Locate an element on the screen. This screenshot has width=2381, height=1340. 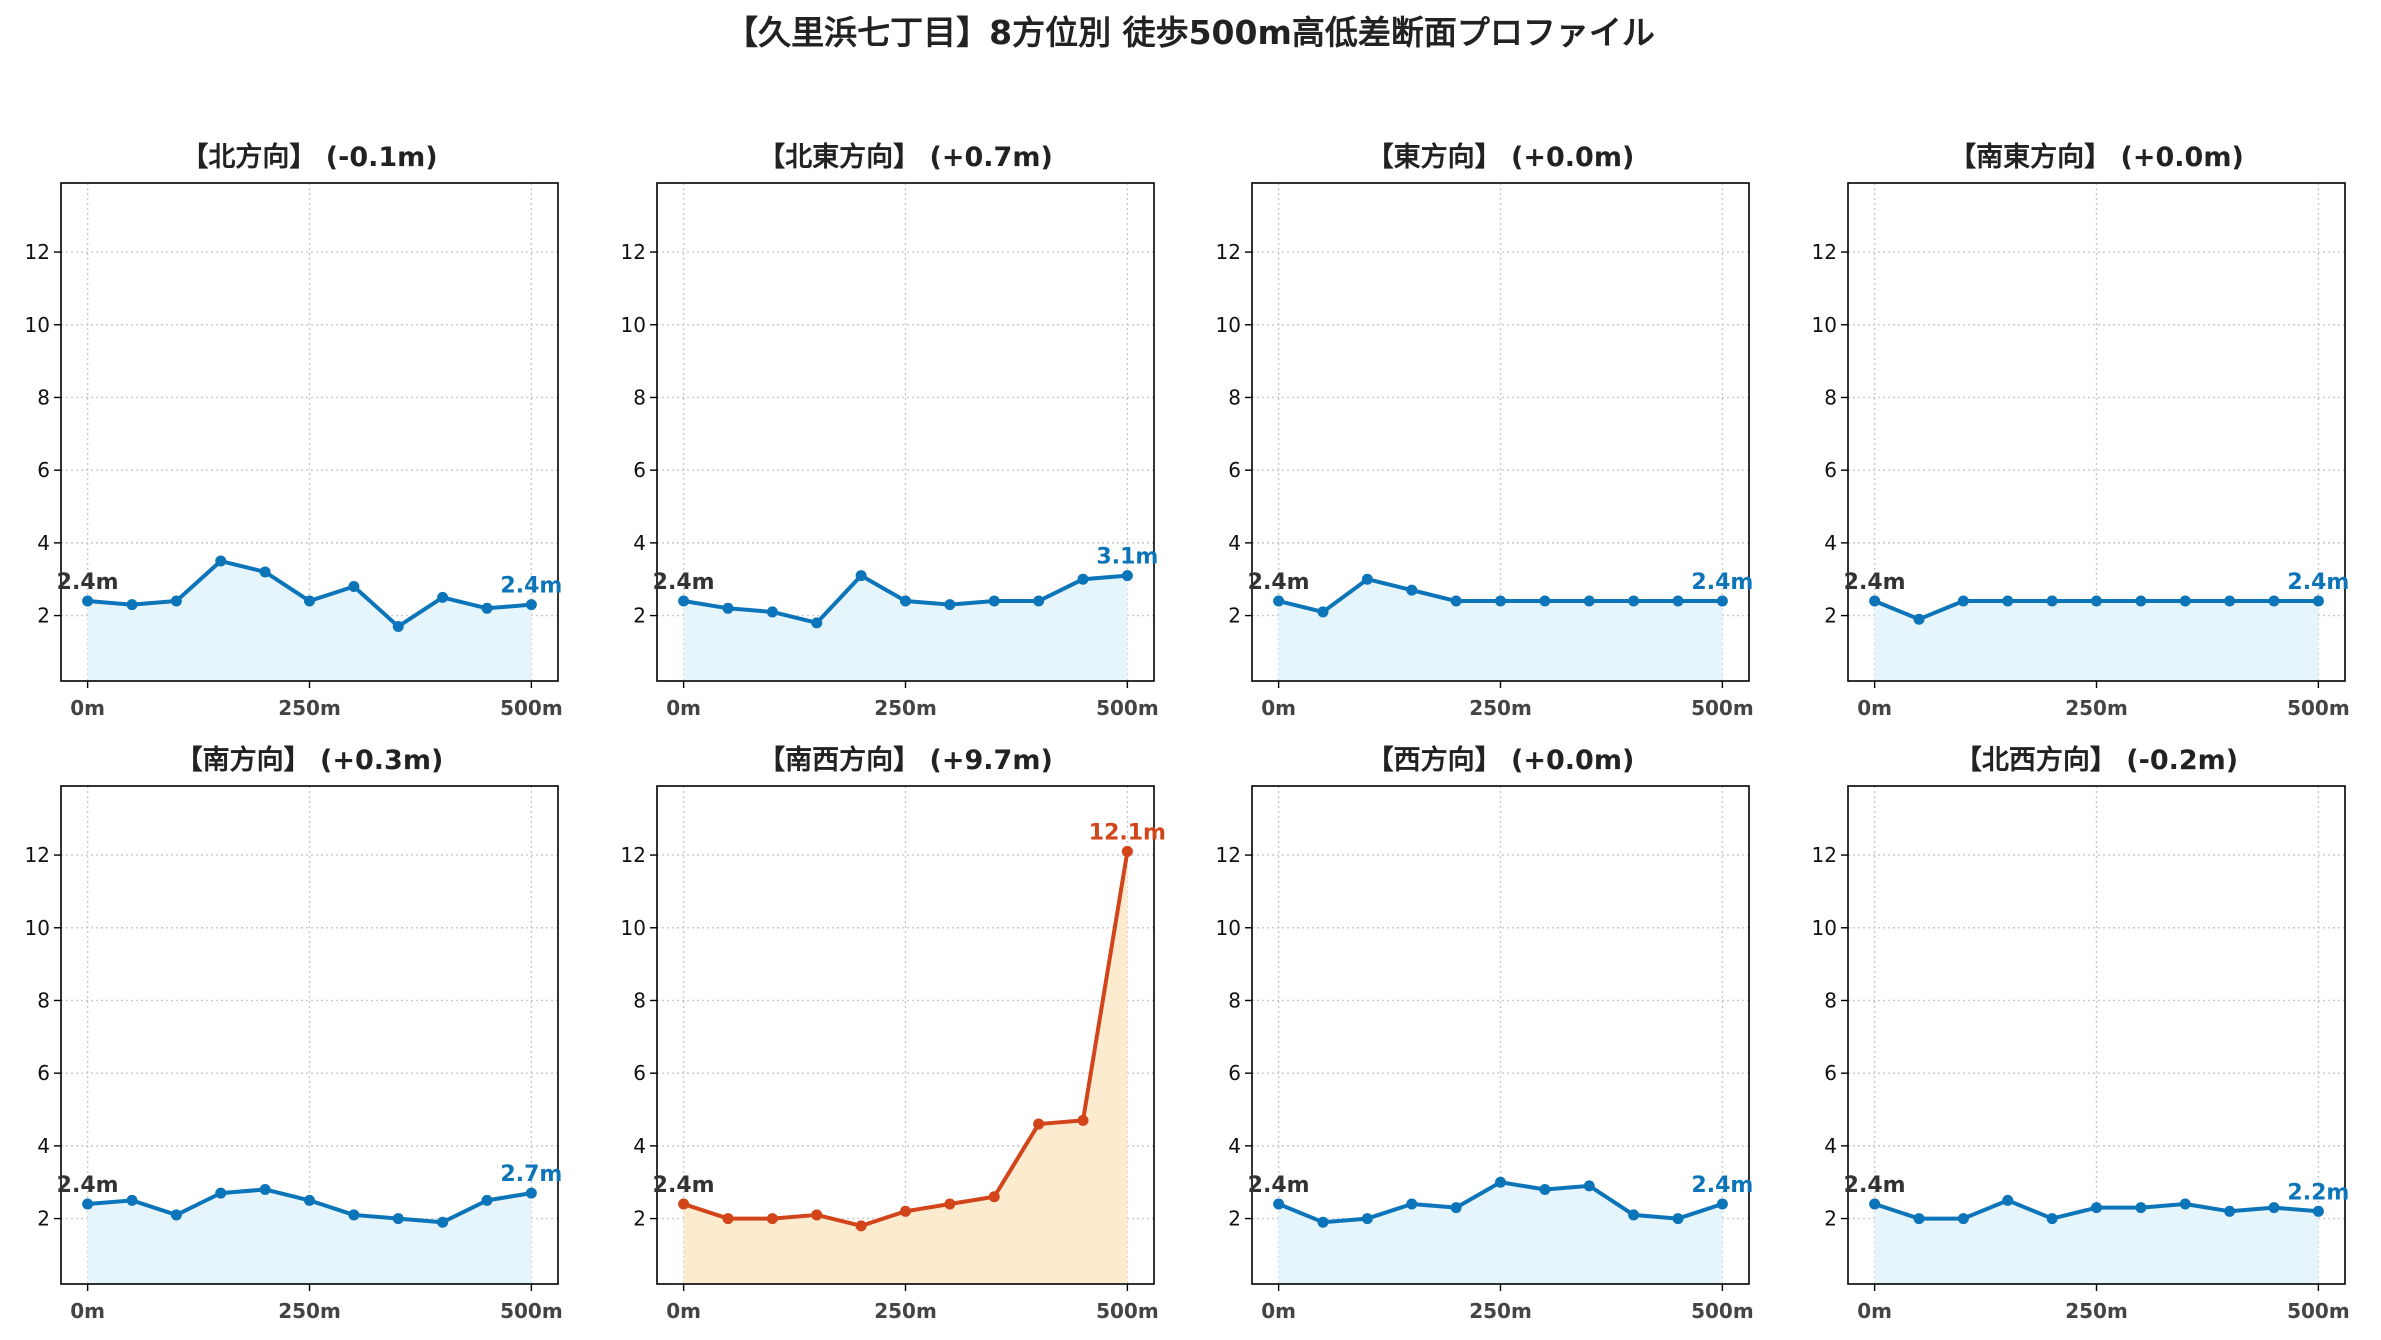
panel-title: 【北方向】 (-0.1m) is located at coordinates (309, 157).